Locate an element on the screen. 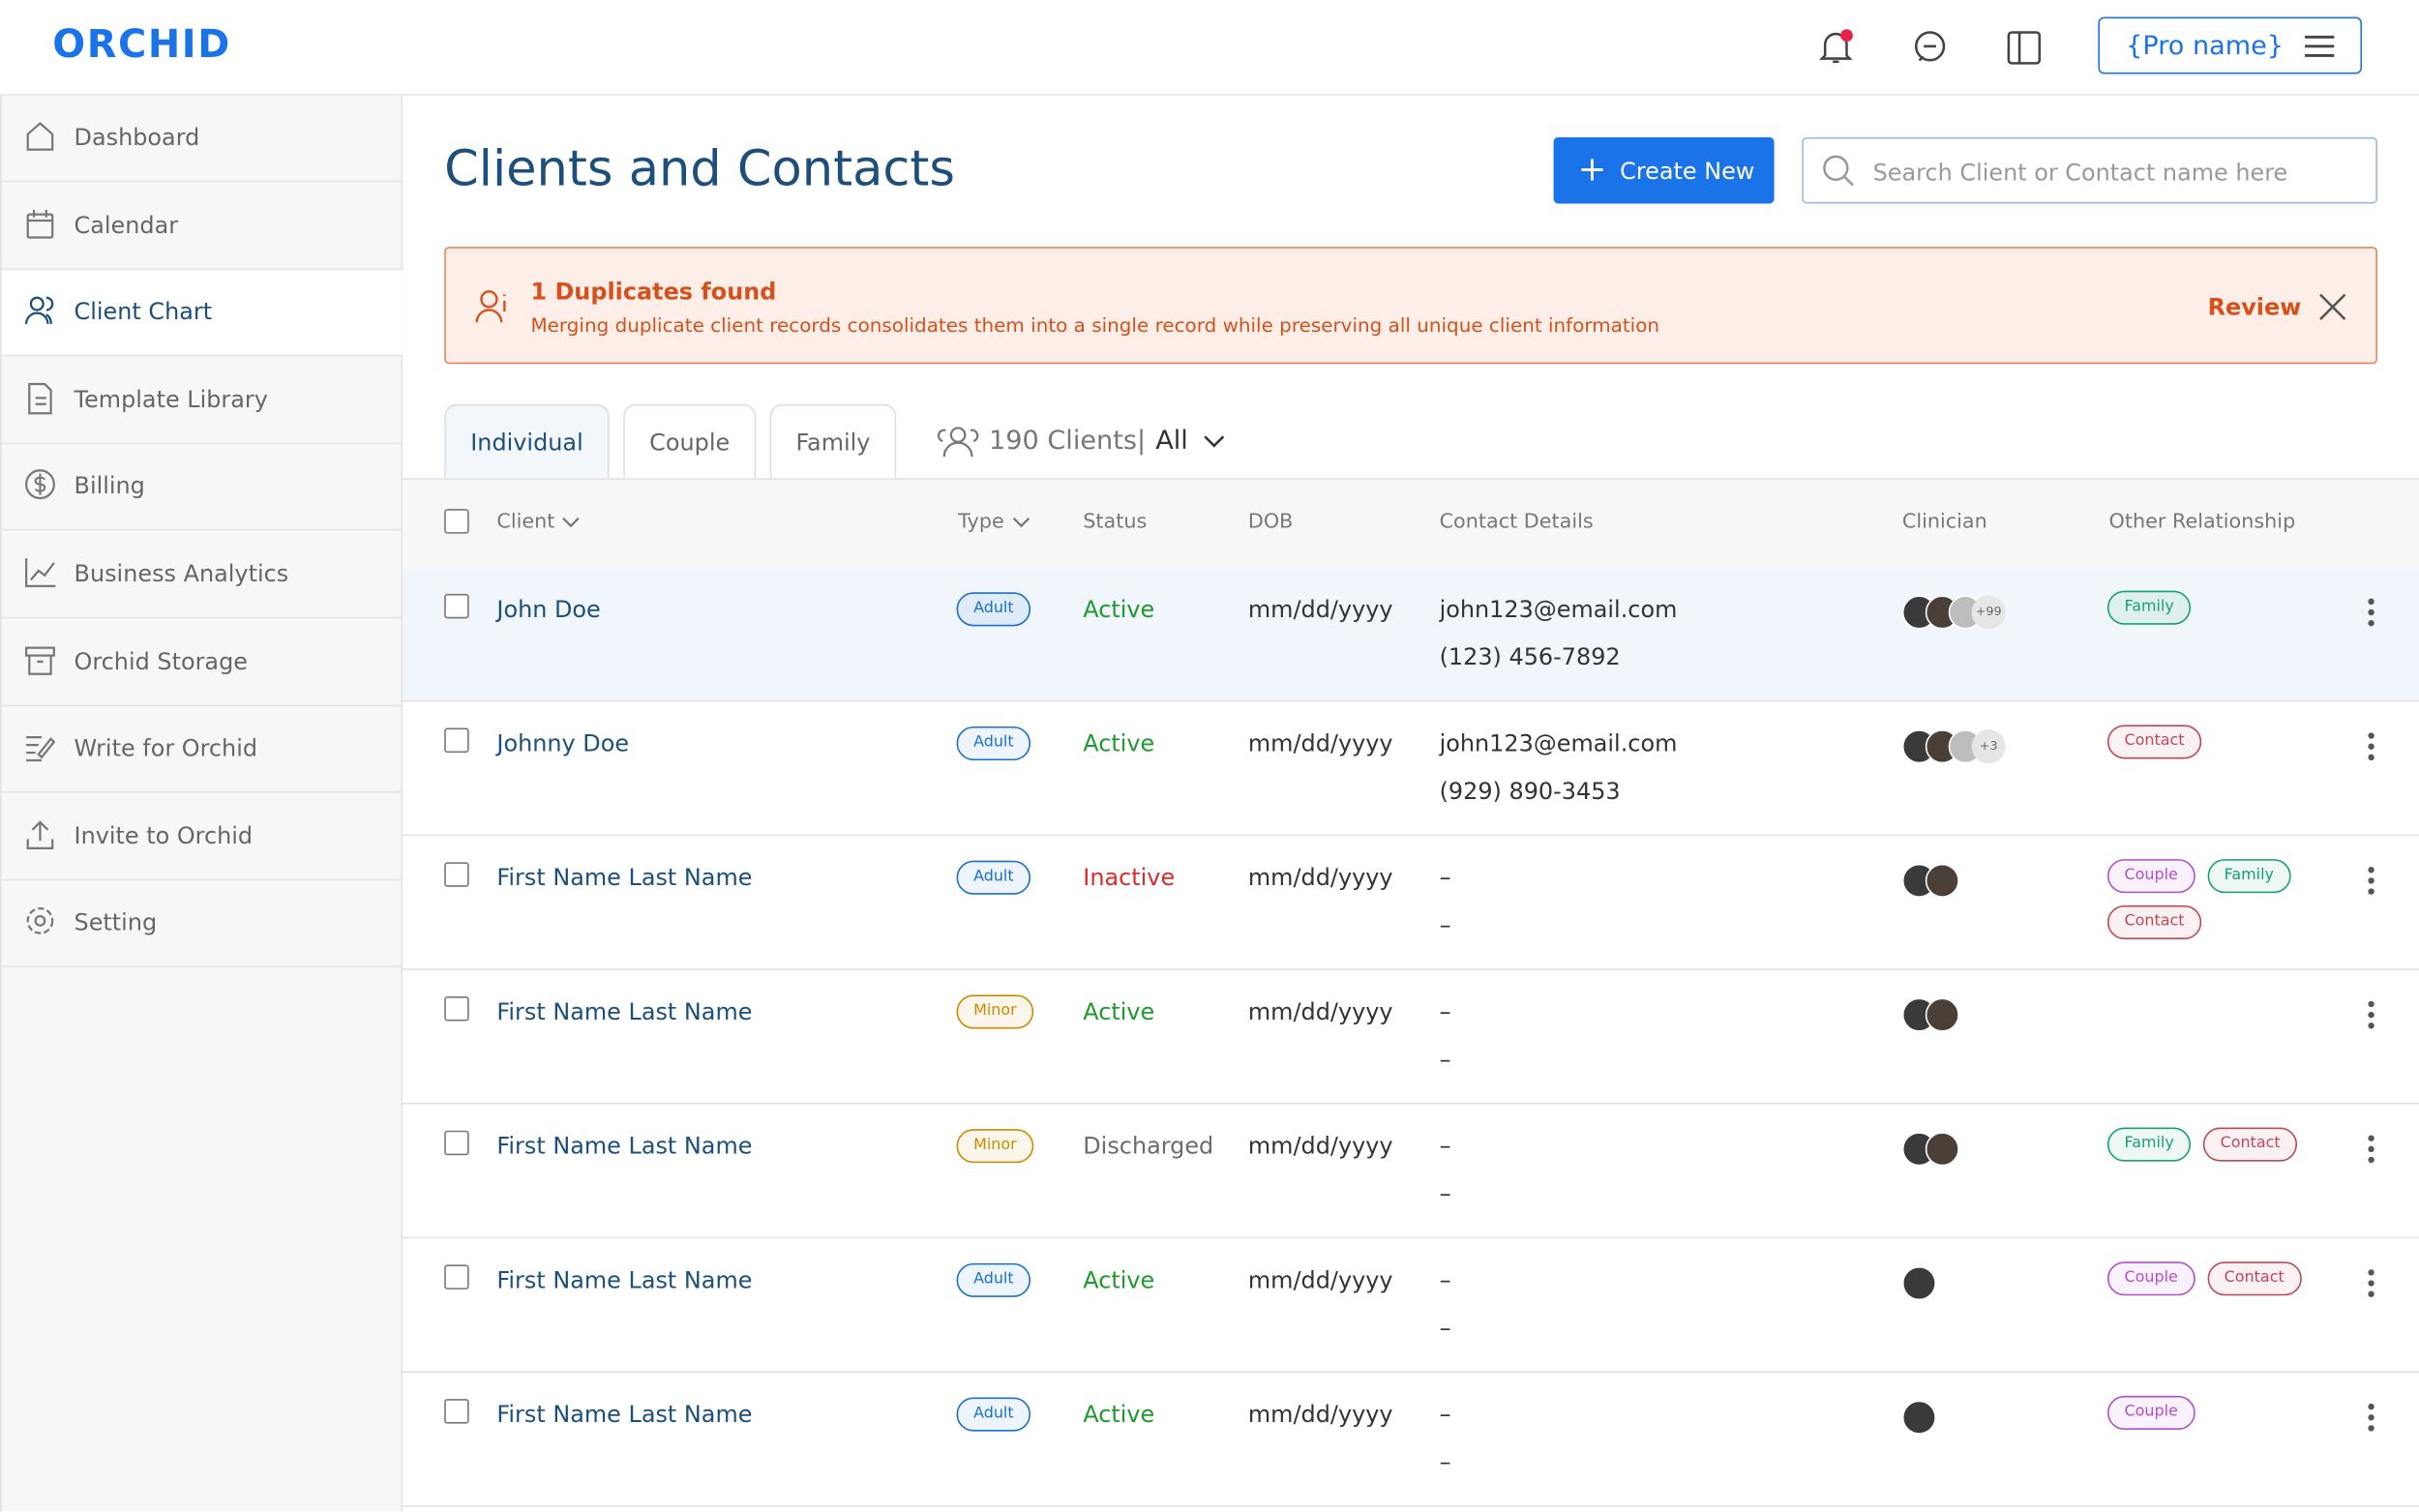  logo: ORCHID is located at coordinates (141, 44).